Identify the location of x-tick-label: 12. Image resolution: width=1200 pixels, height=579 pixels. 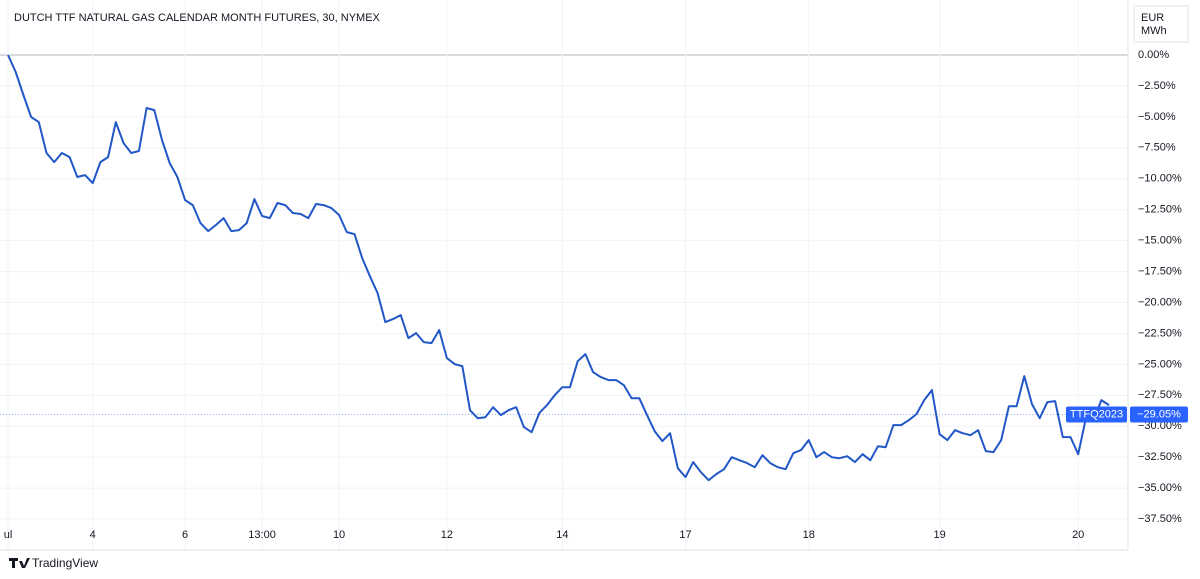
(447, 535).